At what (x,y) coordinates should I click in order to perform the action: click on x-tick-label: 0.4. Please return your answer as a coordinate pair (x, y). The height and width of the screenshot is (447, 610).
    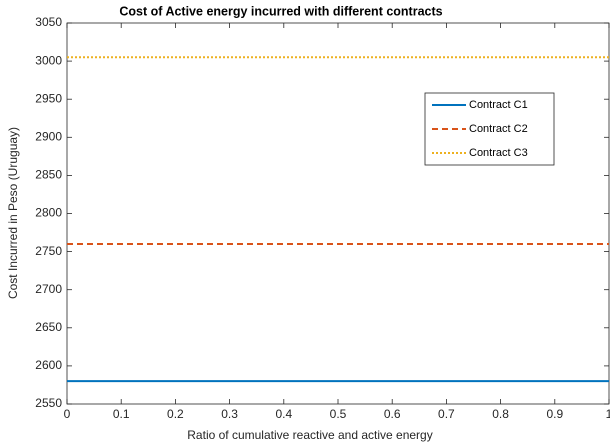
    Looking at the image, I should click on (283, 414).